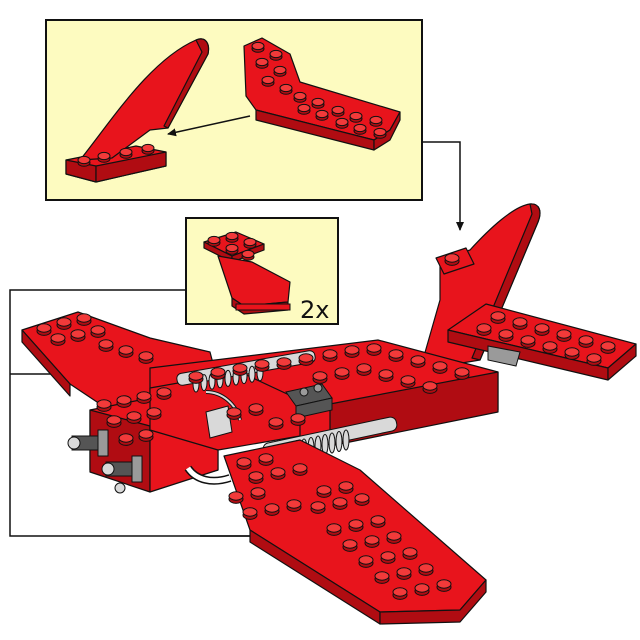 This screenshot has height=640, width=640. What do you see at coordinates (105, 461) in the screenshot?
I see `engine-nozzles` at bounding box center [105, 461].